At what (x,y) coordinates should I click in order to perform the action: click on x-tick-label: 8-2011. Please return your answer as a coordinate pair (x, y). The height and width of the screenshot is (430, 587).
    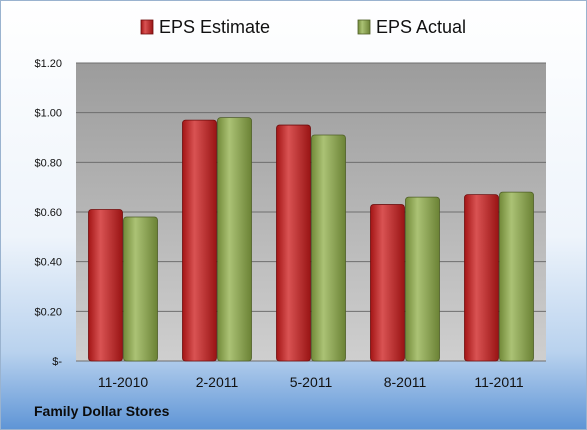
    Looking at the image, I should click on (405, 382).